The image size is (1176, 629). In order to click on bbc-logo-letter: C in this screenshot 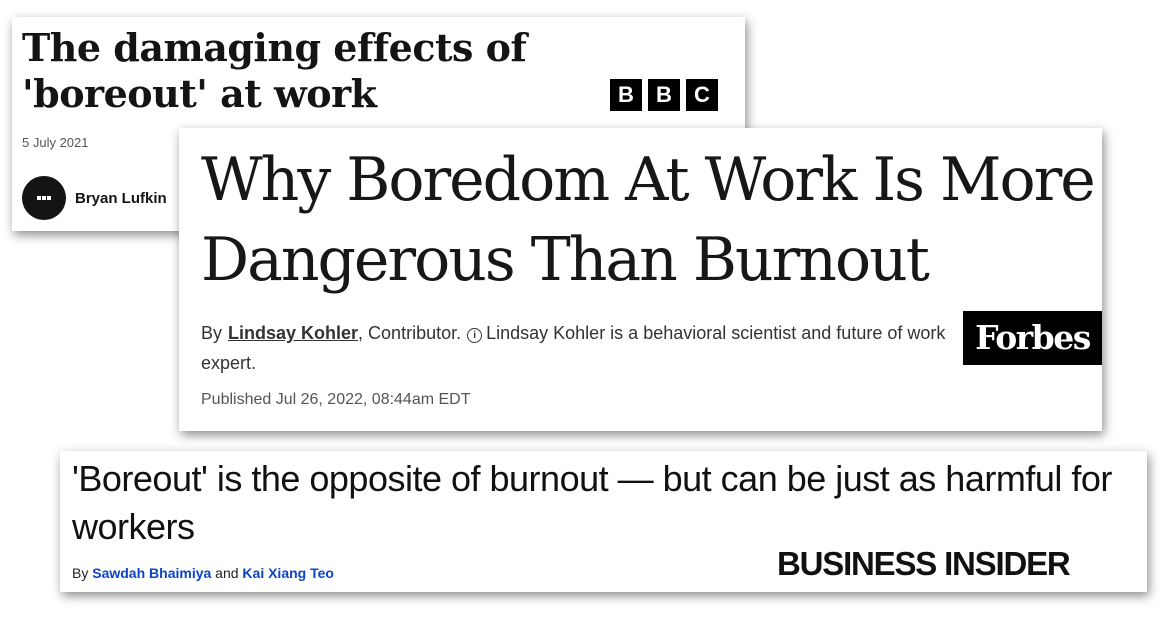, I will do `click(702, 95)`.